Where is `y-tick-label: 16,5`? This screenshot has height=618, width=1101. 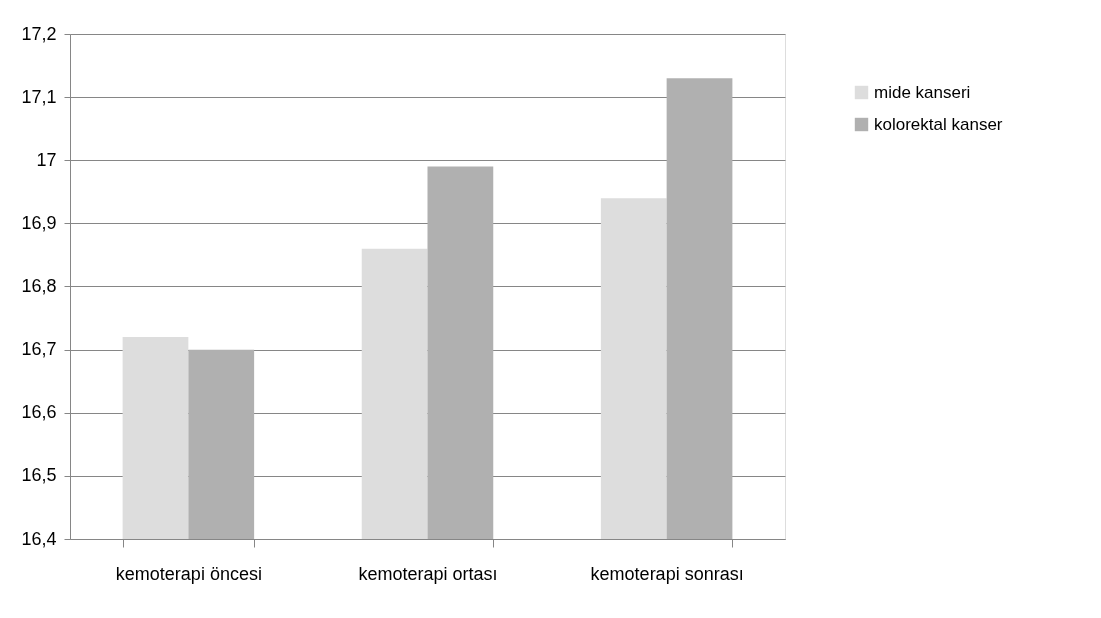 y-tick-label: 16,5 is located at coordinates (39, 475).